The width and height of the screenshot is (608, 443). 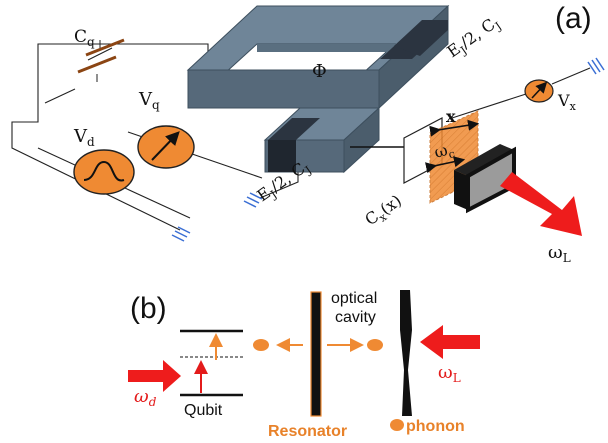 What do you see at coordinates (450, 355) in the screenshot?
I see `laser-arrow-b: ωL` at bounding box center [450, 355].